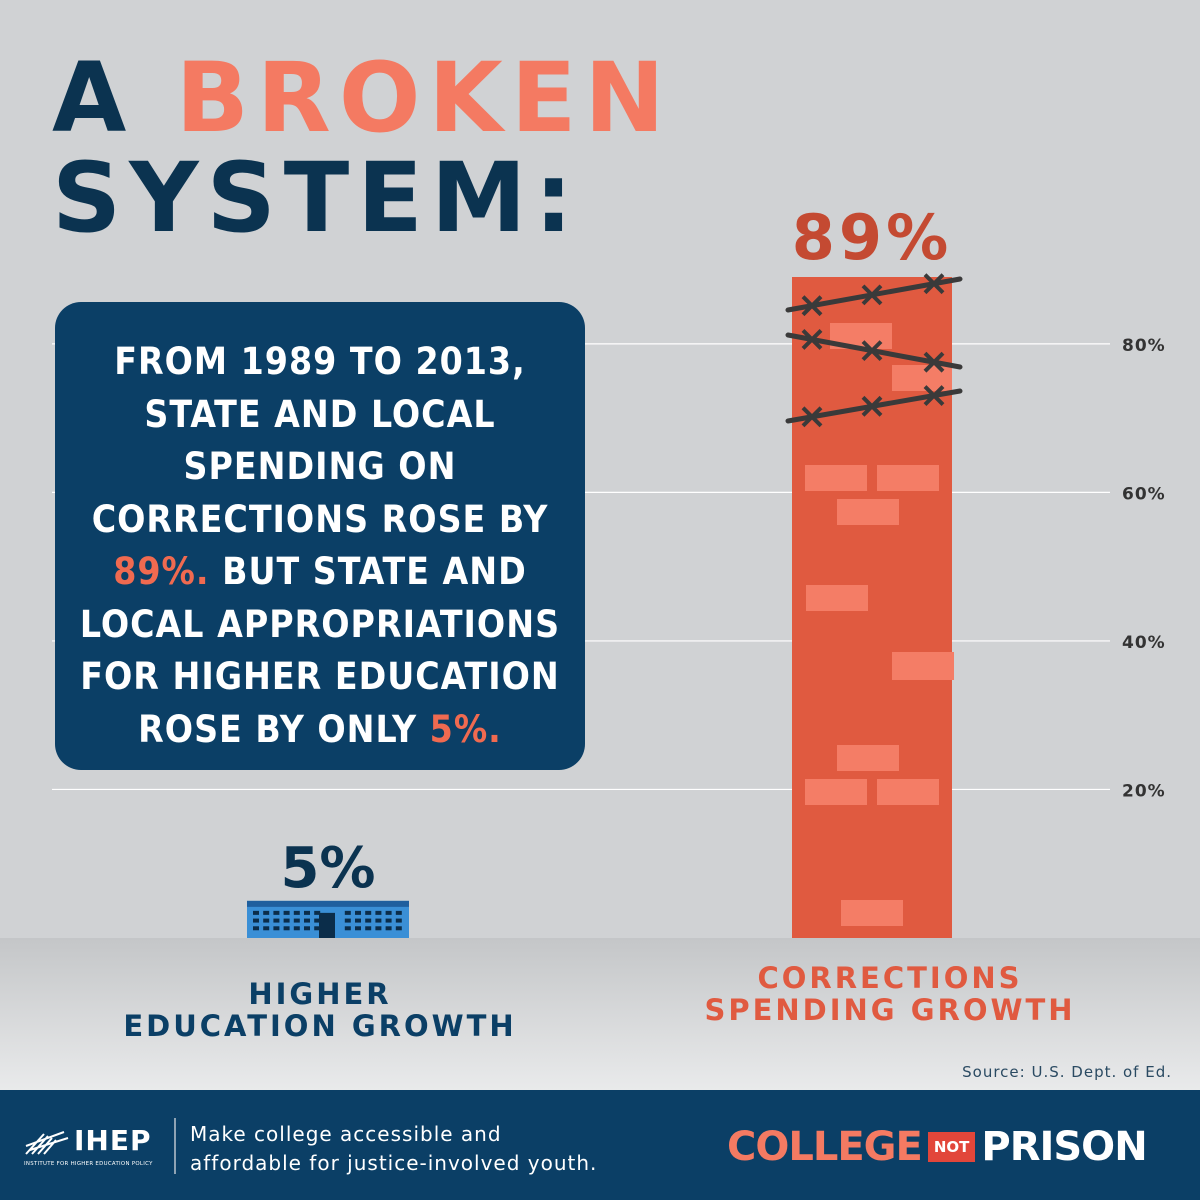  Describe the element at coordinates (327, 868) in the screenshot. I see `value-label-higher-education: 5%` at that location.